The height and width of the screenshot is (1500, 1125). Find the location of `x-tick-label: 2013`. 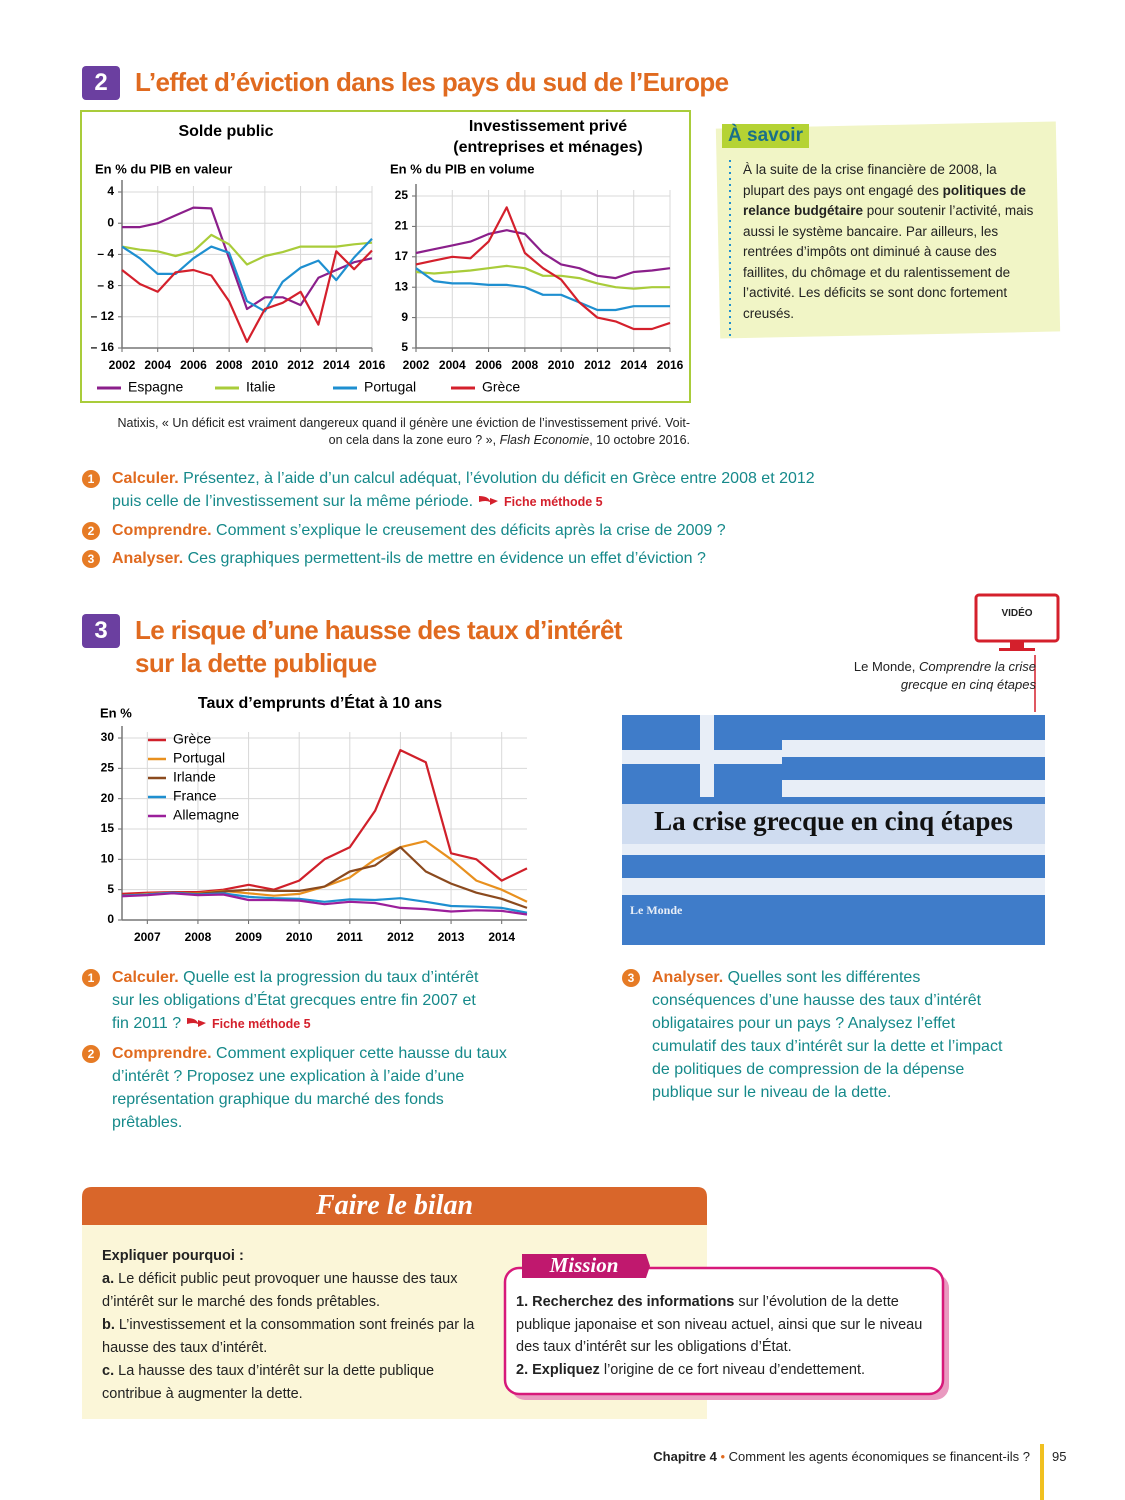

x-tick-label: 2013 is located at coordinates (451, 937).